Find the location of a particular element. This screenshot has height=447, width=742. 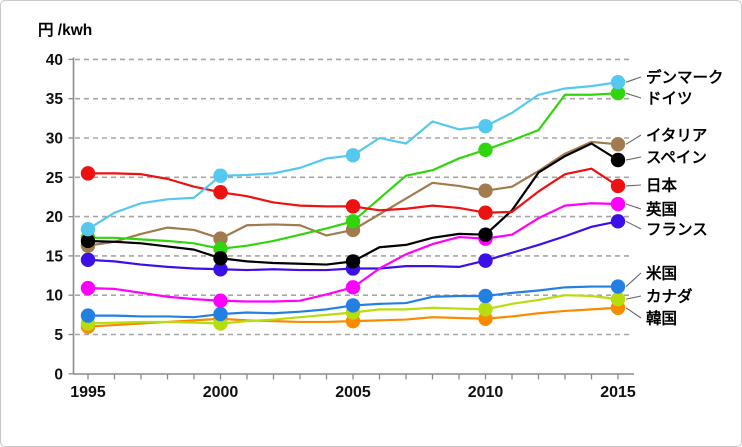

y-axis-unit-label: 円 /kwh is located at coordinates (65, 30).